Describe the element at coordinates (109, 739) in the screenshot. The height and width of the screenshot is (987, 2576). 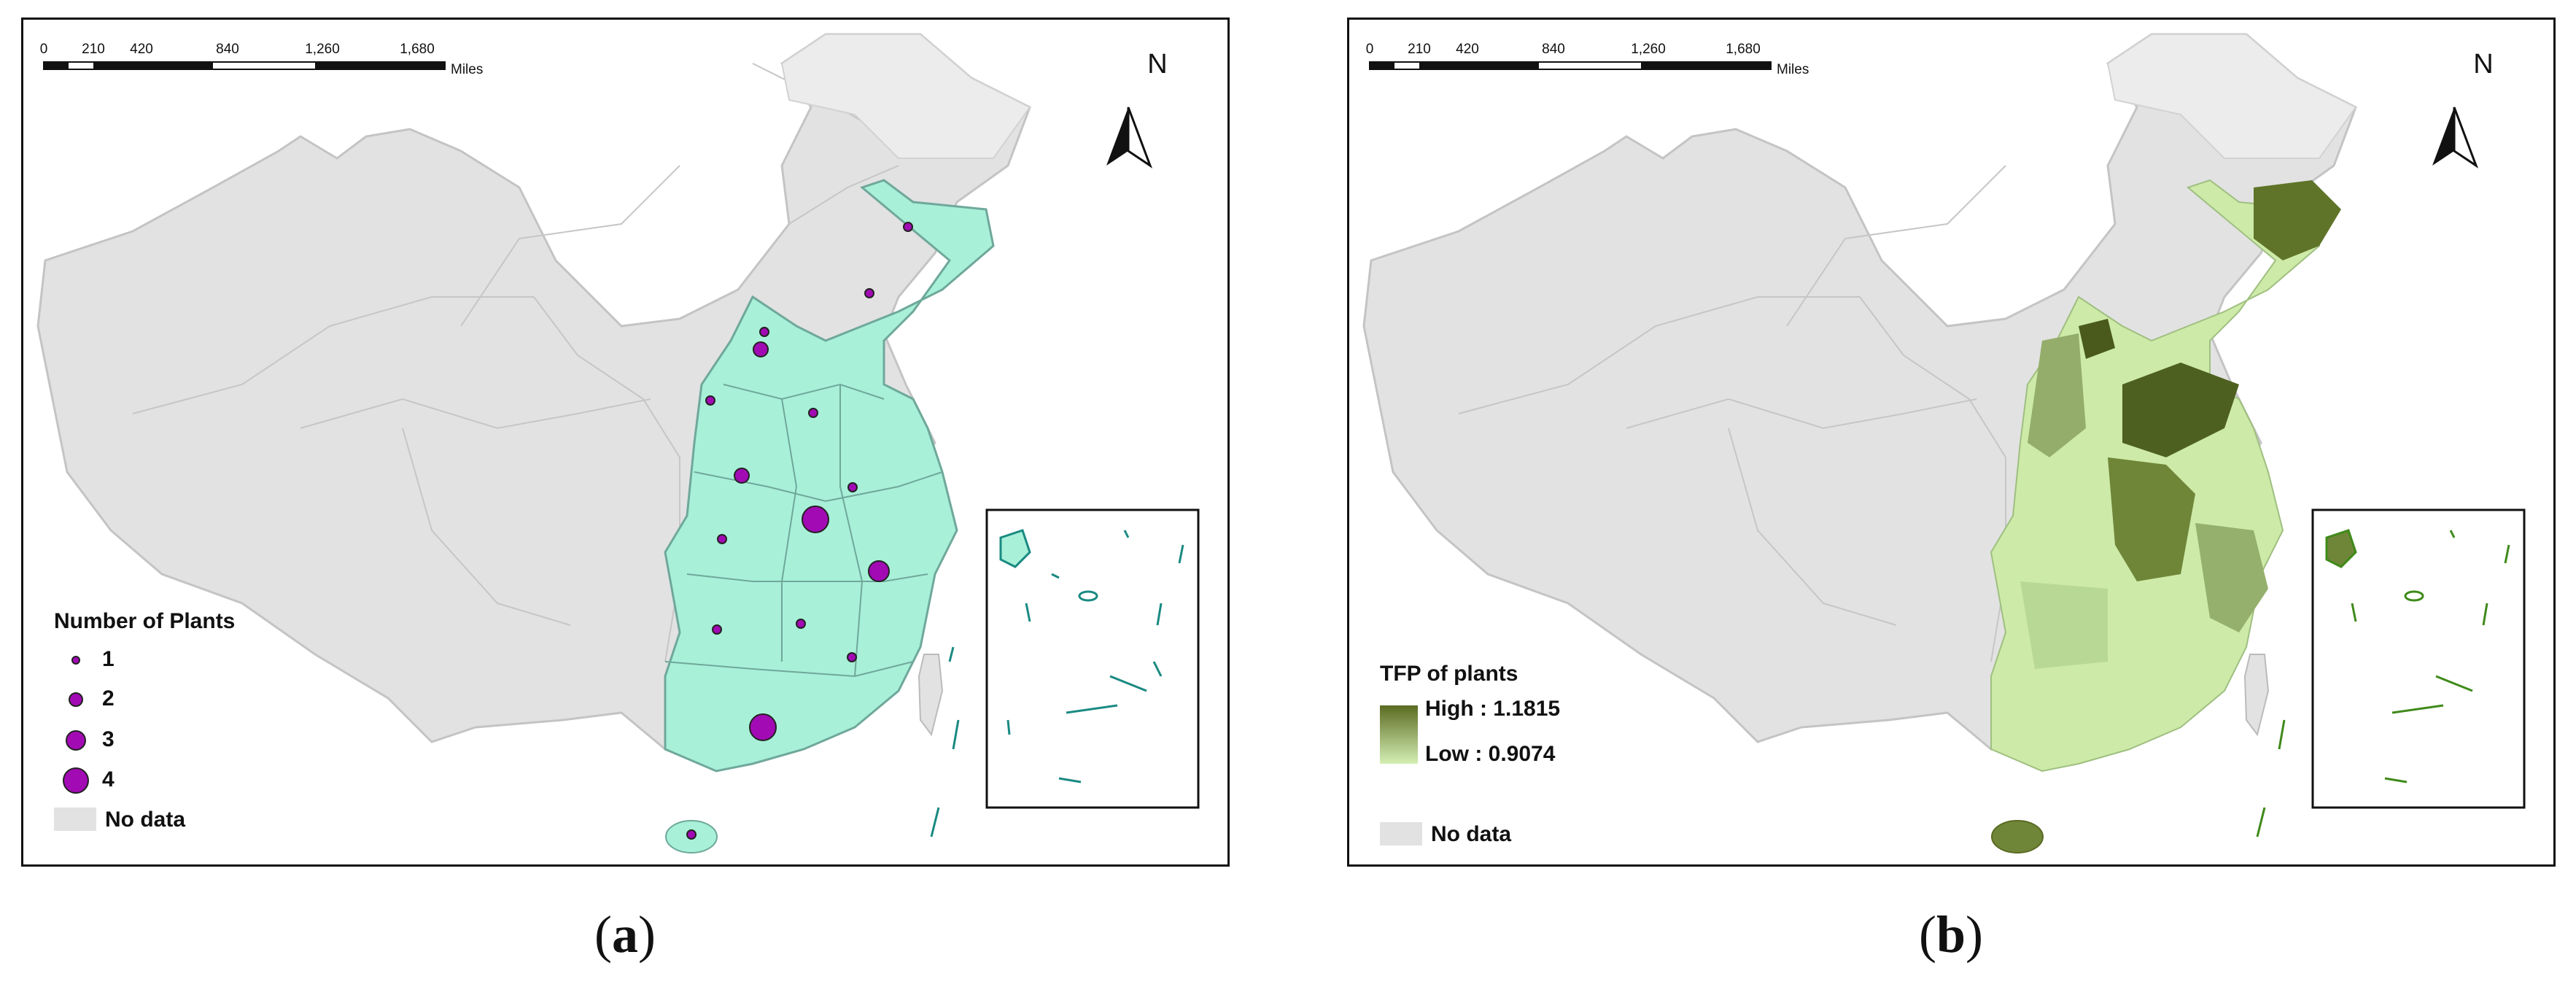
I see `legend-label-3: 3` at that location.